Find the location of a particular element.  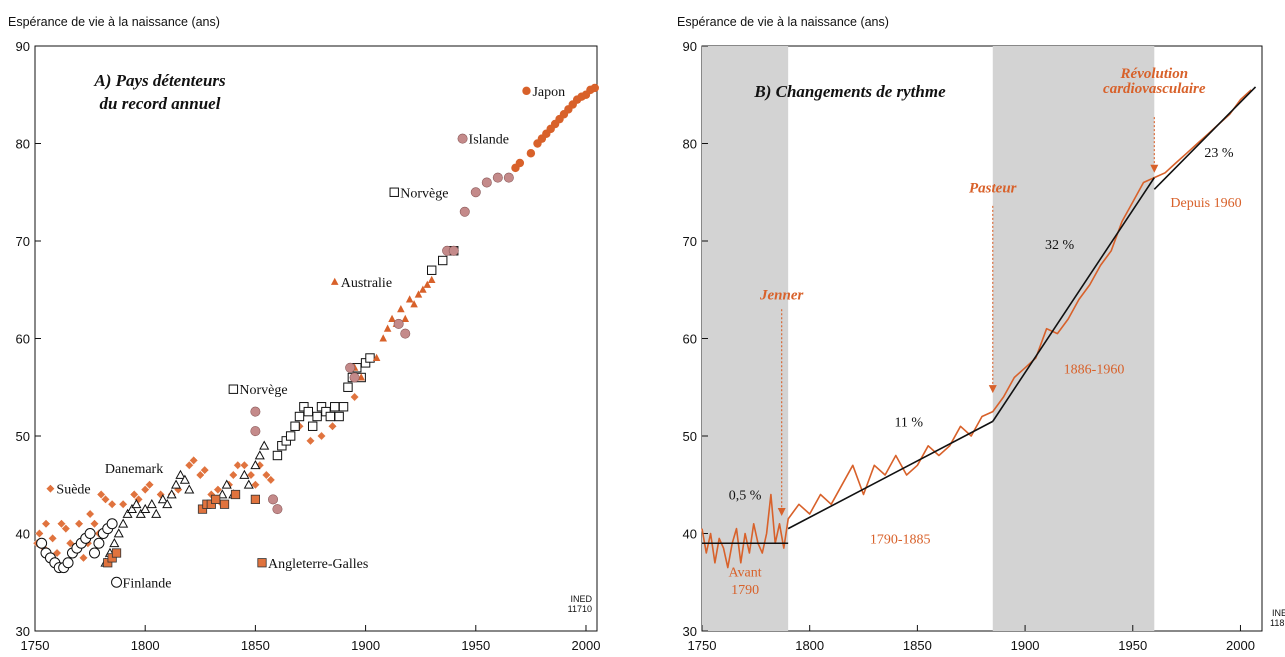

panel-b-credit-2: 11810 is located at coordinates (1277, 623).